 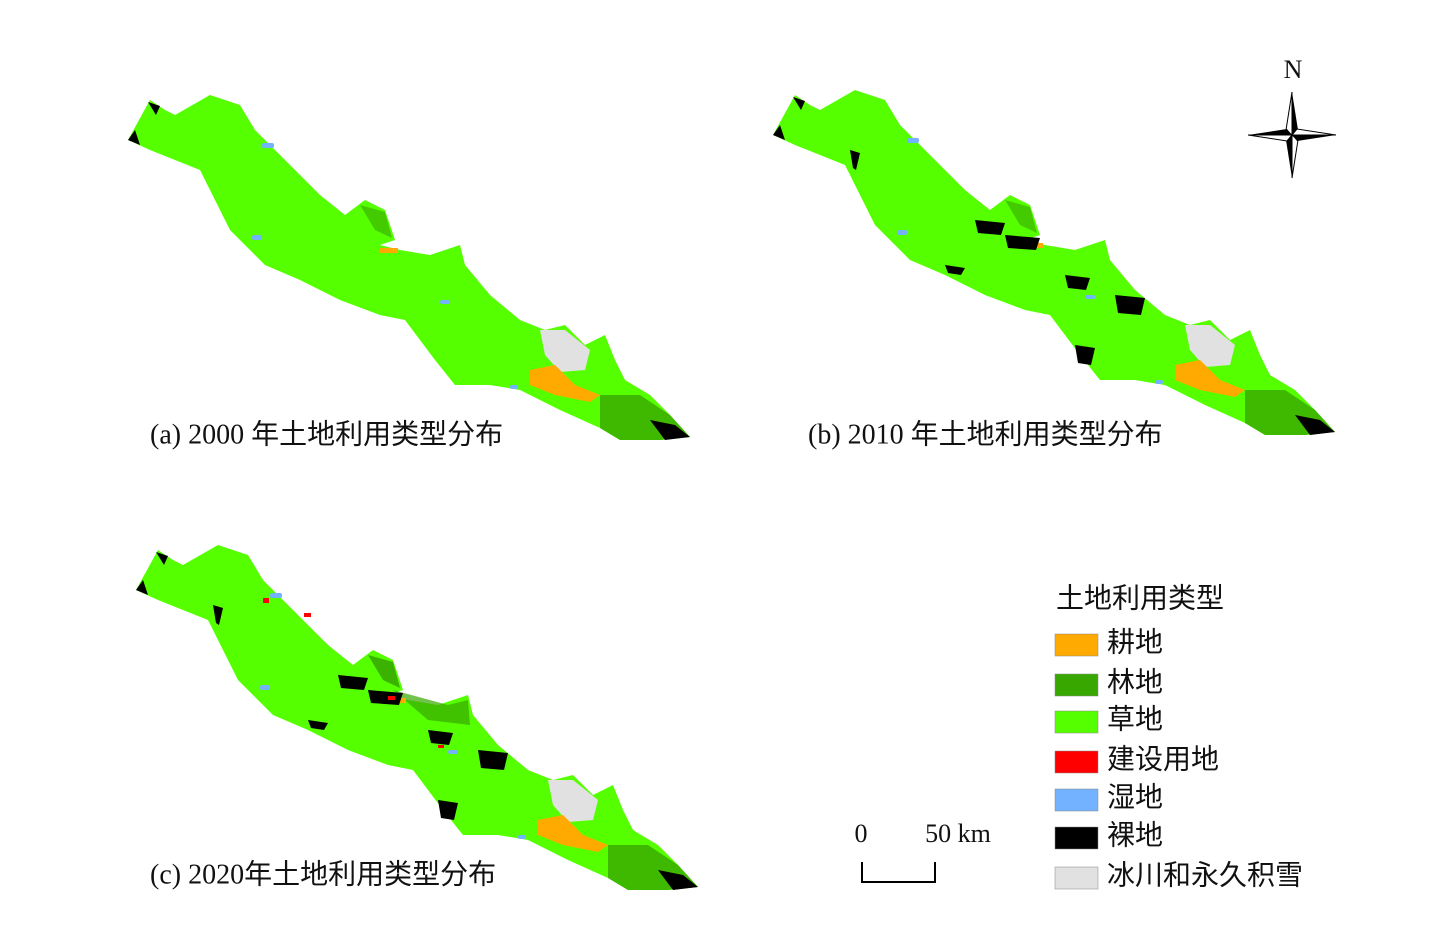 What do you see at coordinates (1135, 682) in the screenshot?
I see `legend-label: 林地` at bounding box center [1135, 682].